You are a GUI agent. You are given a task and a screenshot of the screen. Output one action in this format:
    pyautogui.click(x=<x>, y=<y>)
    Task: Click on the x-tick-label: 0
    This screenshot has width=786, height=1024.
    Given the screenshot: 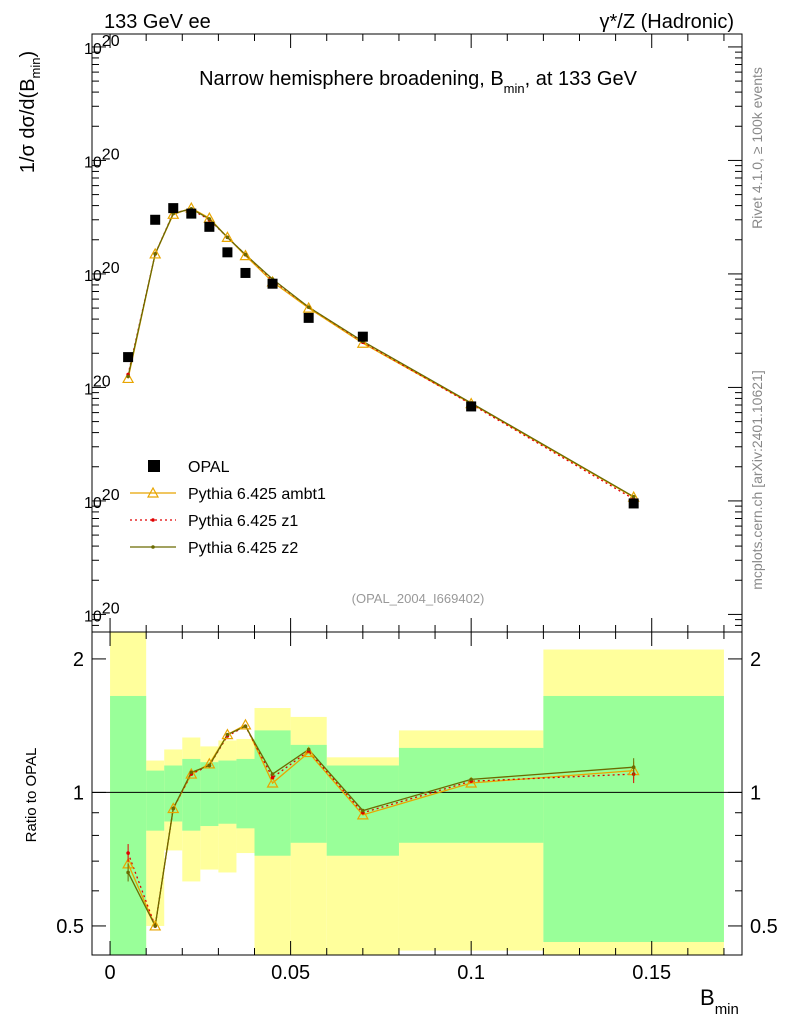 What is the action you would take?
    pyautogui.click(x=109, y=973)
    